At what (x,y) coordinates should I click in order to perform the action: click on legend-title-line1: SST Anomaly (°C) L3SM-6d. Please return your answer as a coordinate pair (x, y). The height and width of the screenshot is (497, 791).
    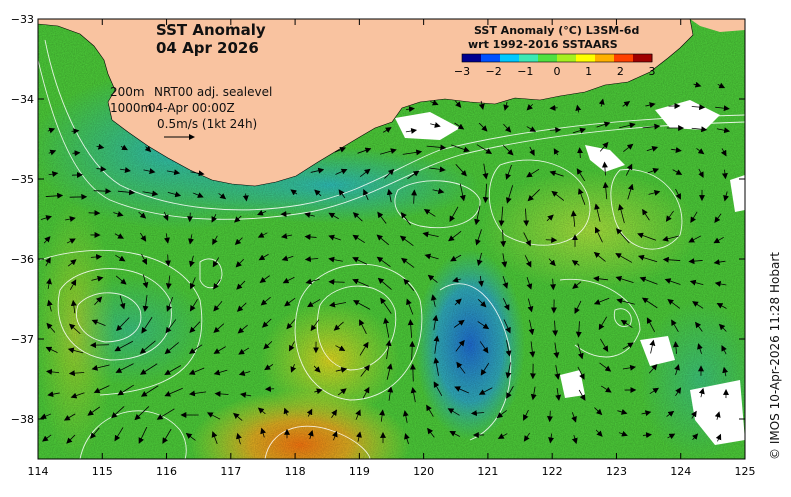
    Looking at the image, I should click on (556, 30).